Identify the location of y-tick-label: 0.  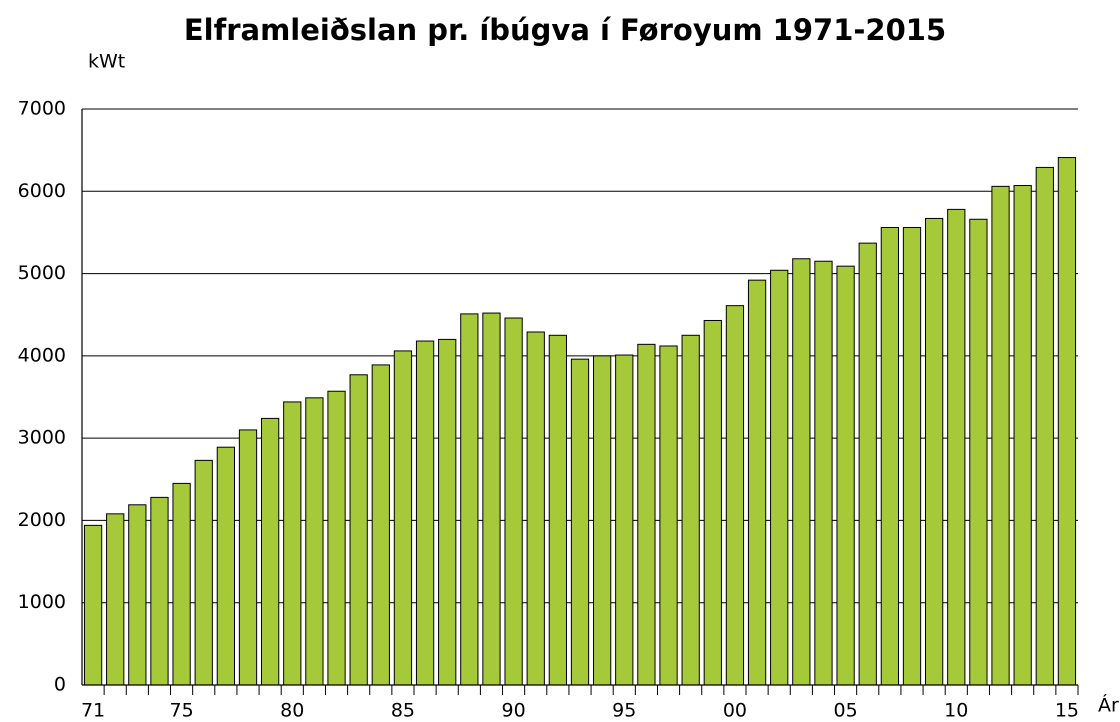
(60, 685).